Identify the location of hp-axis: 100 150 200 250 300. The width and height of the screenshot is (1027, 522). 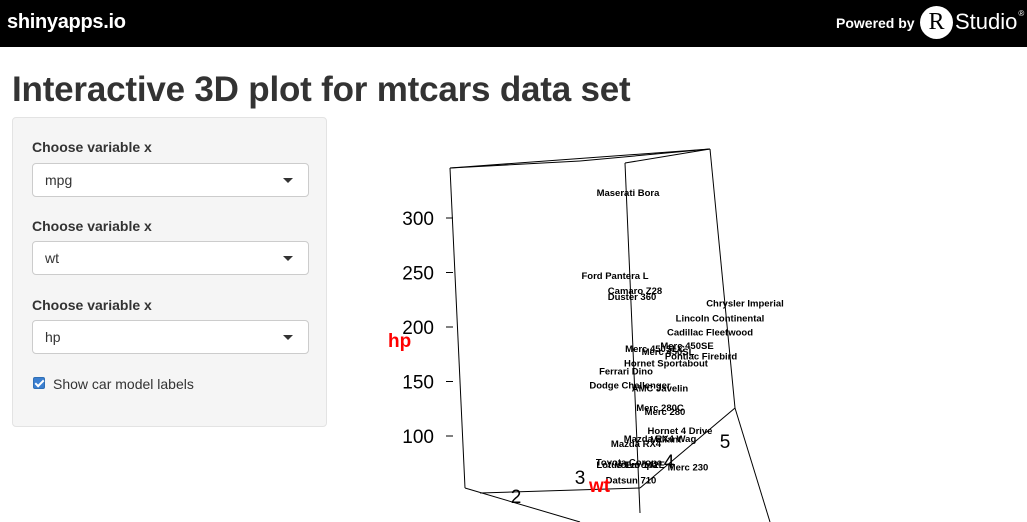
(427, 328).